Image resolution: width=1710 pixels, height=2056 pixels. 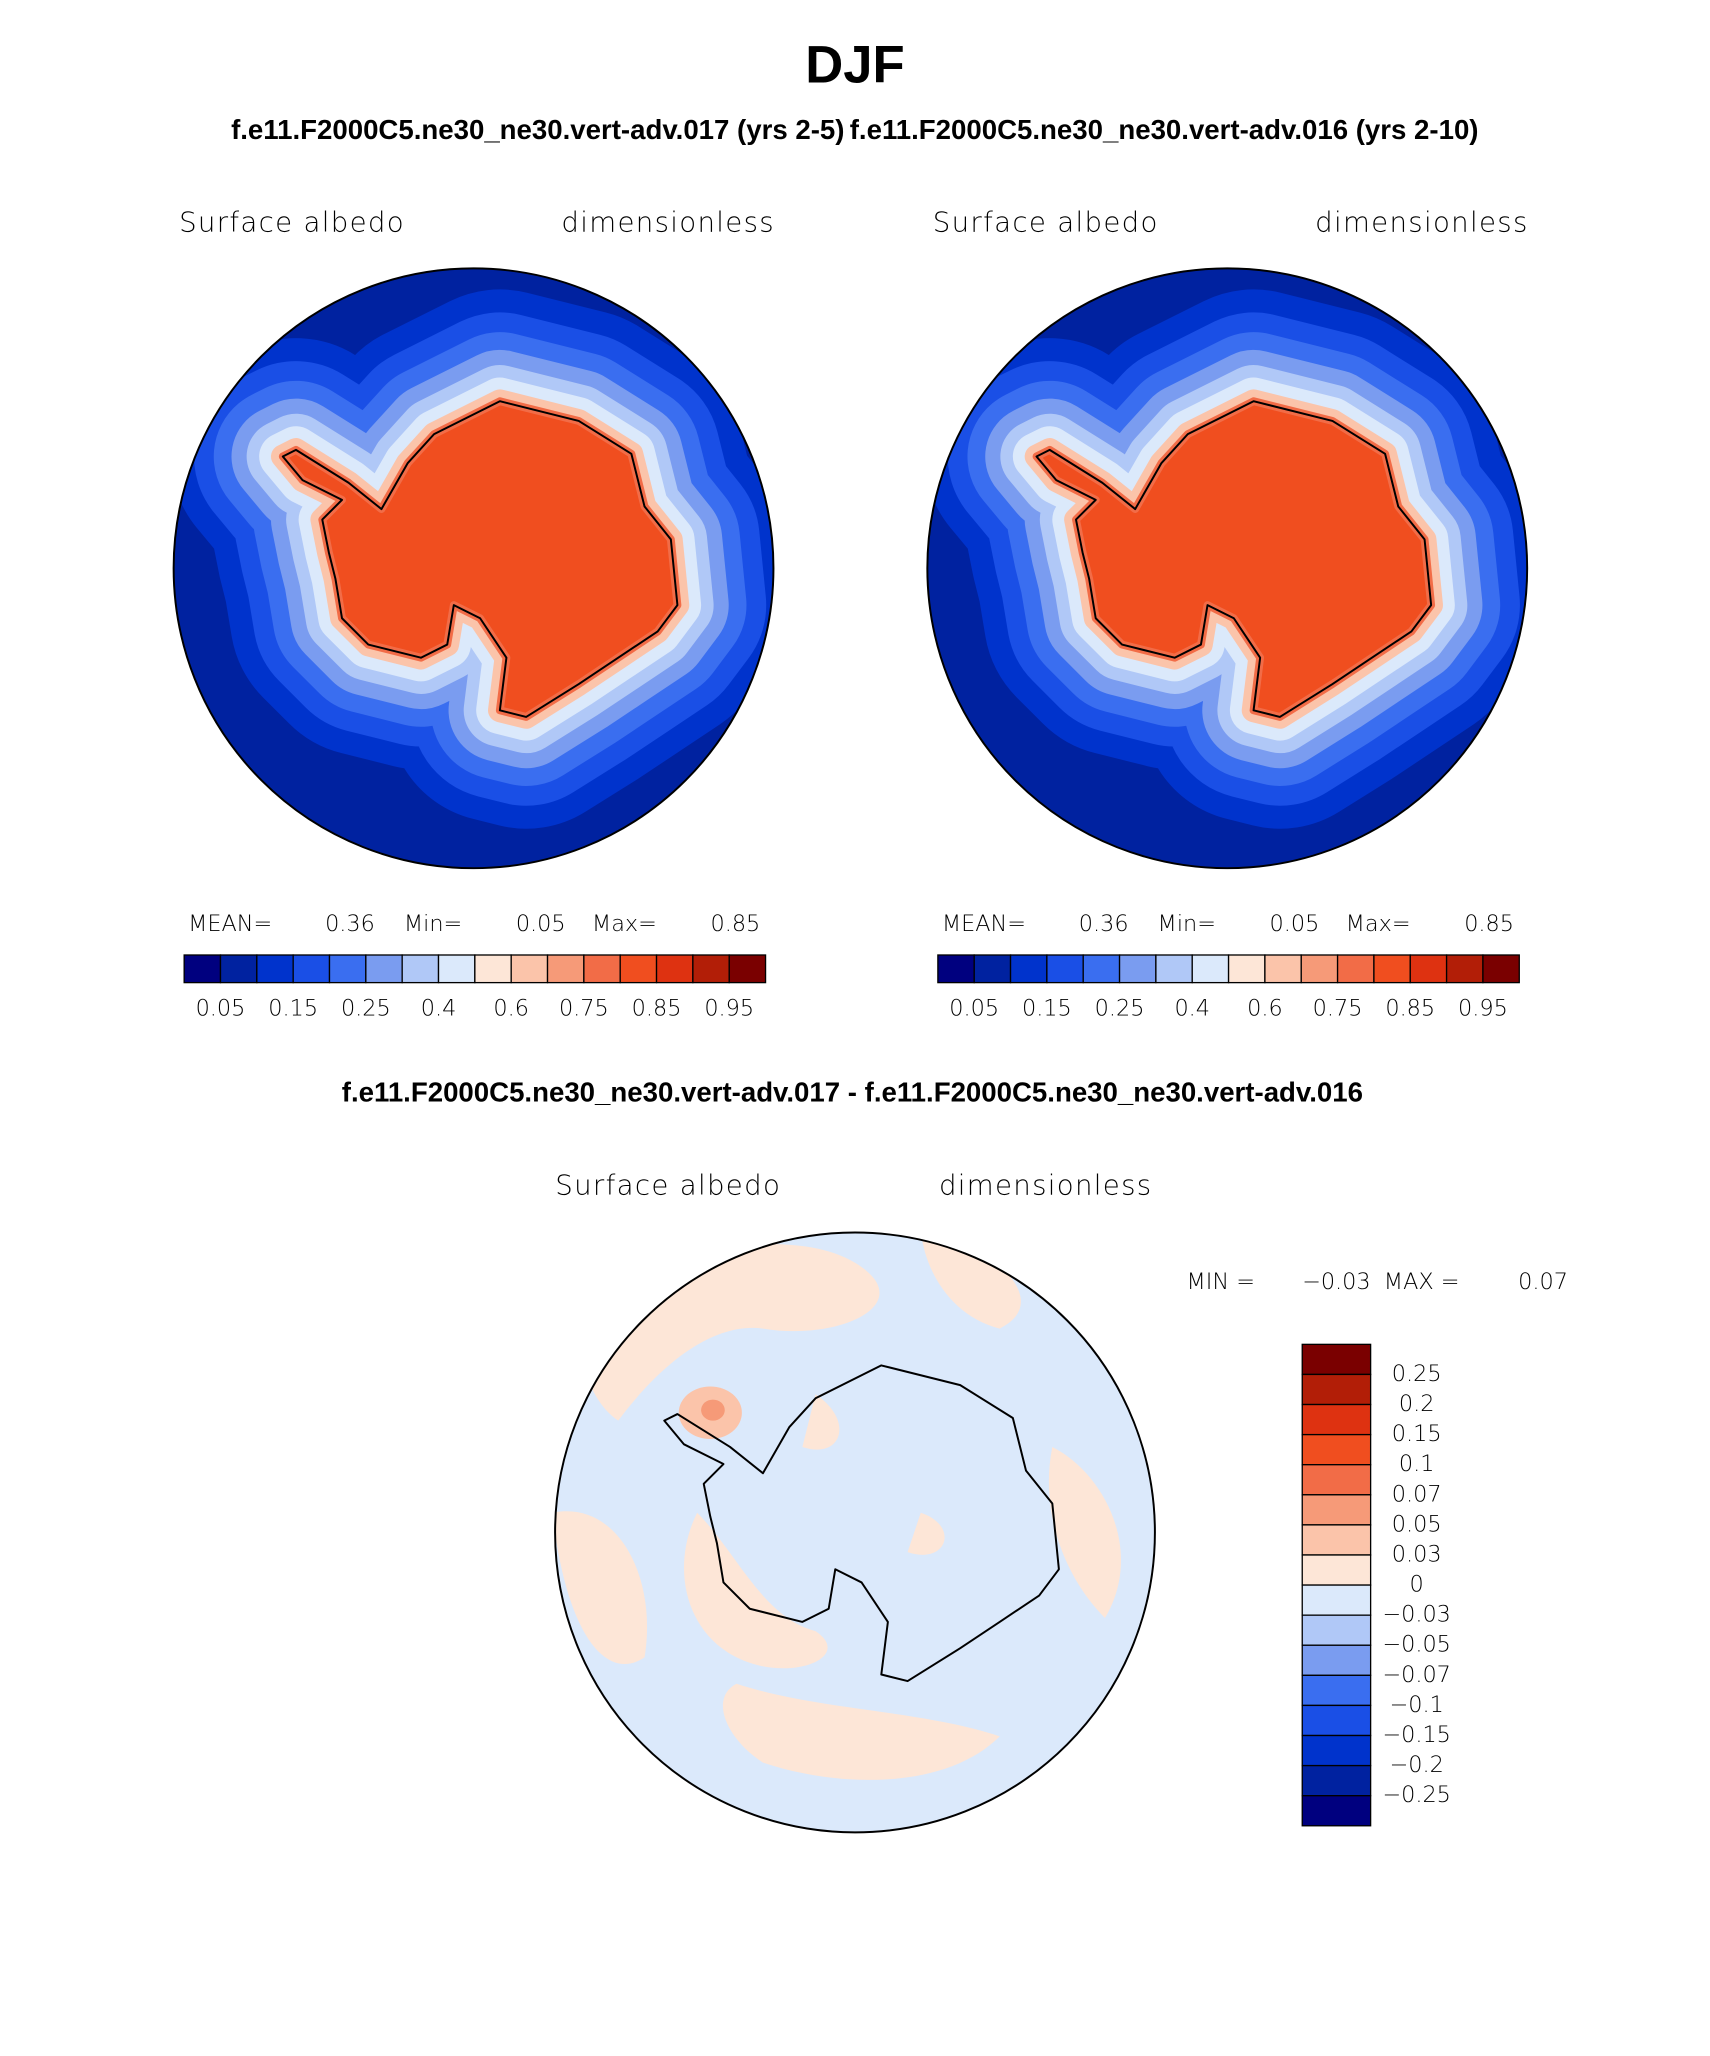 I want to click on colorbar-label: −0.03, so click(x=1416, y=1615).